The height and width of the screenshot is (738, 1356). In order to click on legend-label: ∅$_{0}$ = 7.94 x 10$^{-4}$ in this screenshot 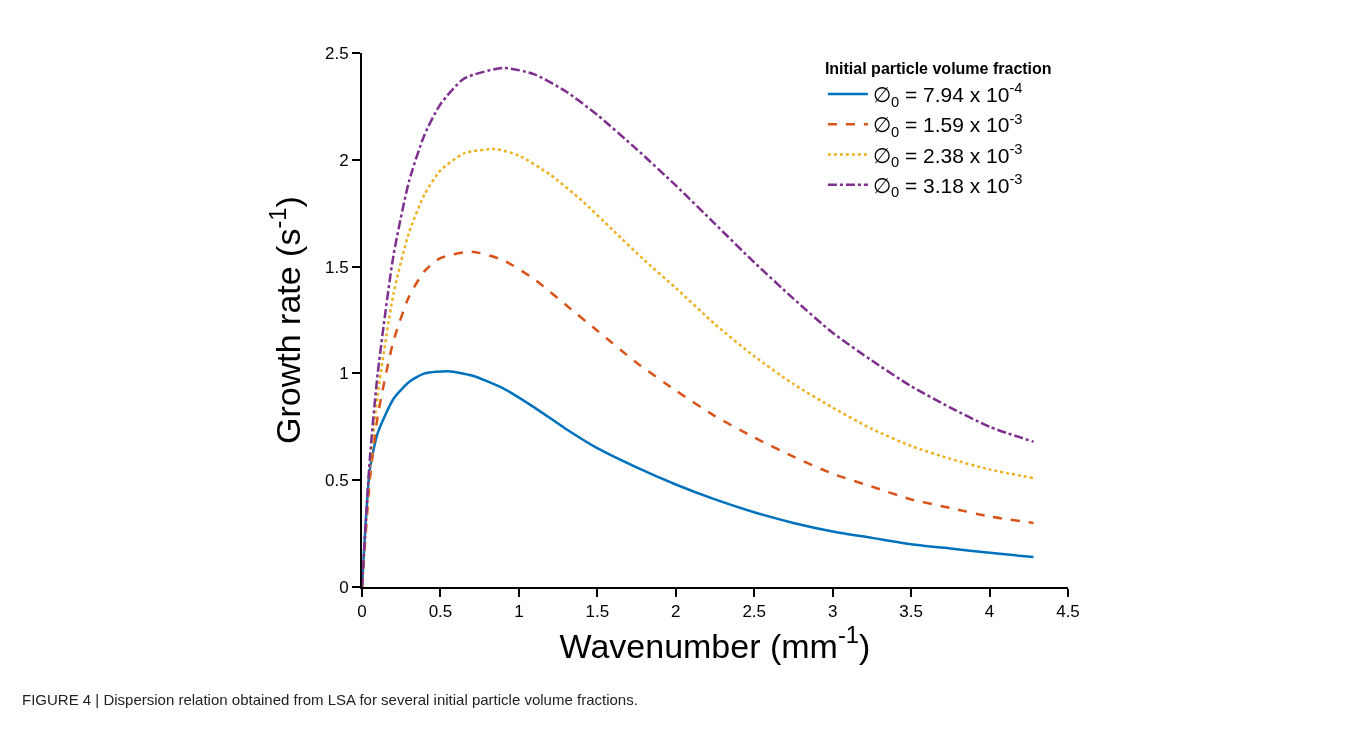, I will do `click(947, 95)`.